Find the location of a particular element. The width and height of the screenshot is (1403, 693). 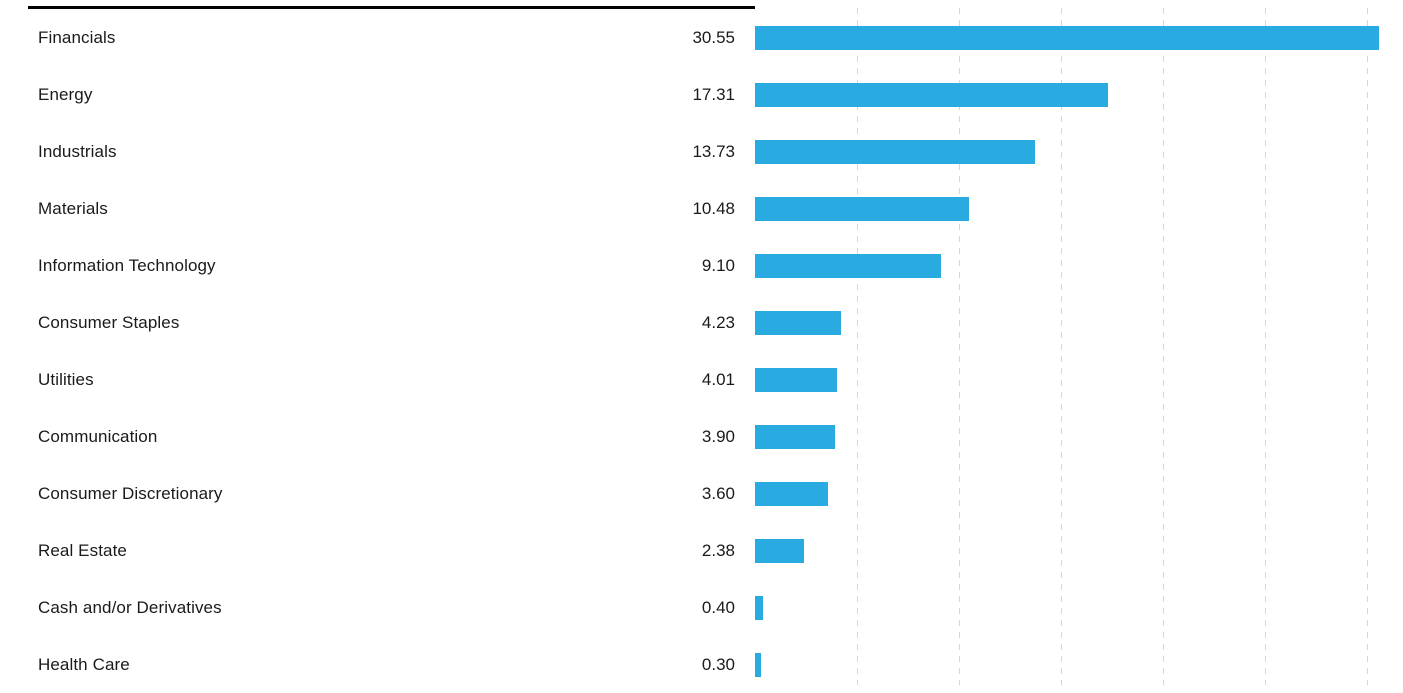

category-label: Industrials is located at coordinates (77, 151).